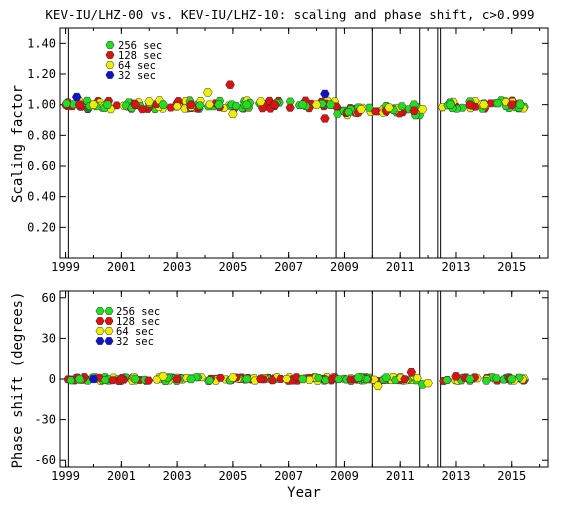  Describe the element at coordinates (41, 105) in the screenshot. I see `y-tick-label: 1.00` at that location.